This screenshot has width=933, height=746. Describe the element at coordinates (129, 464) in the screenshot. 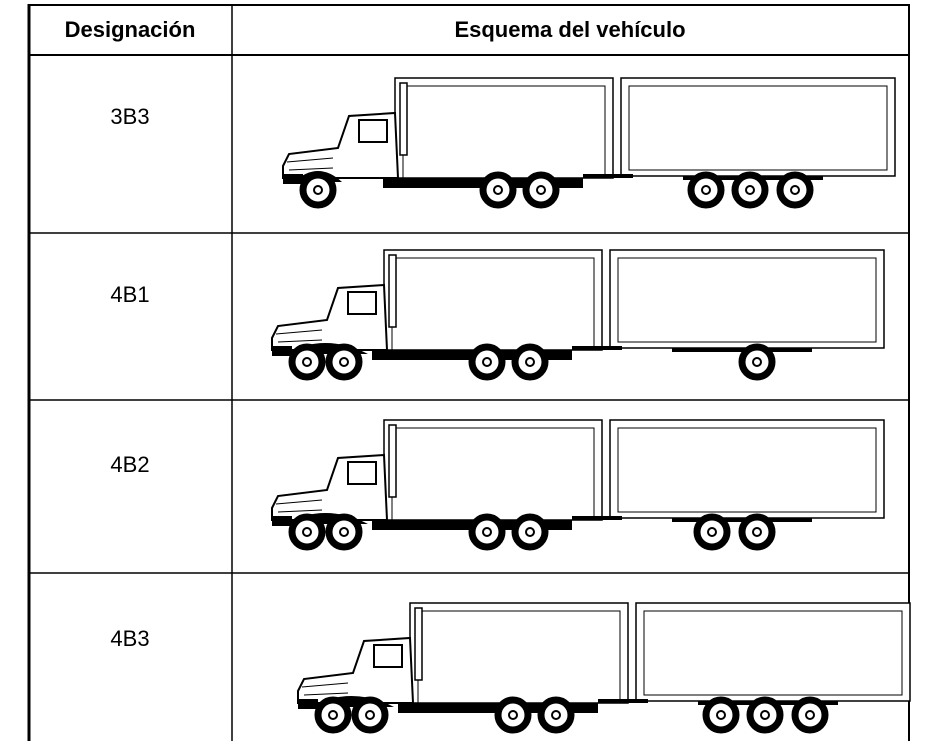

I see `designation: 4B2` at that location.